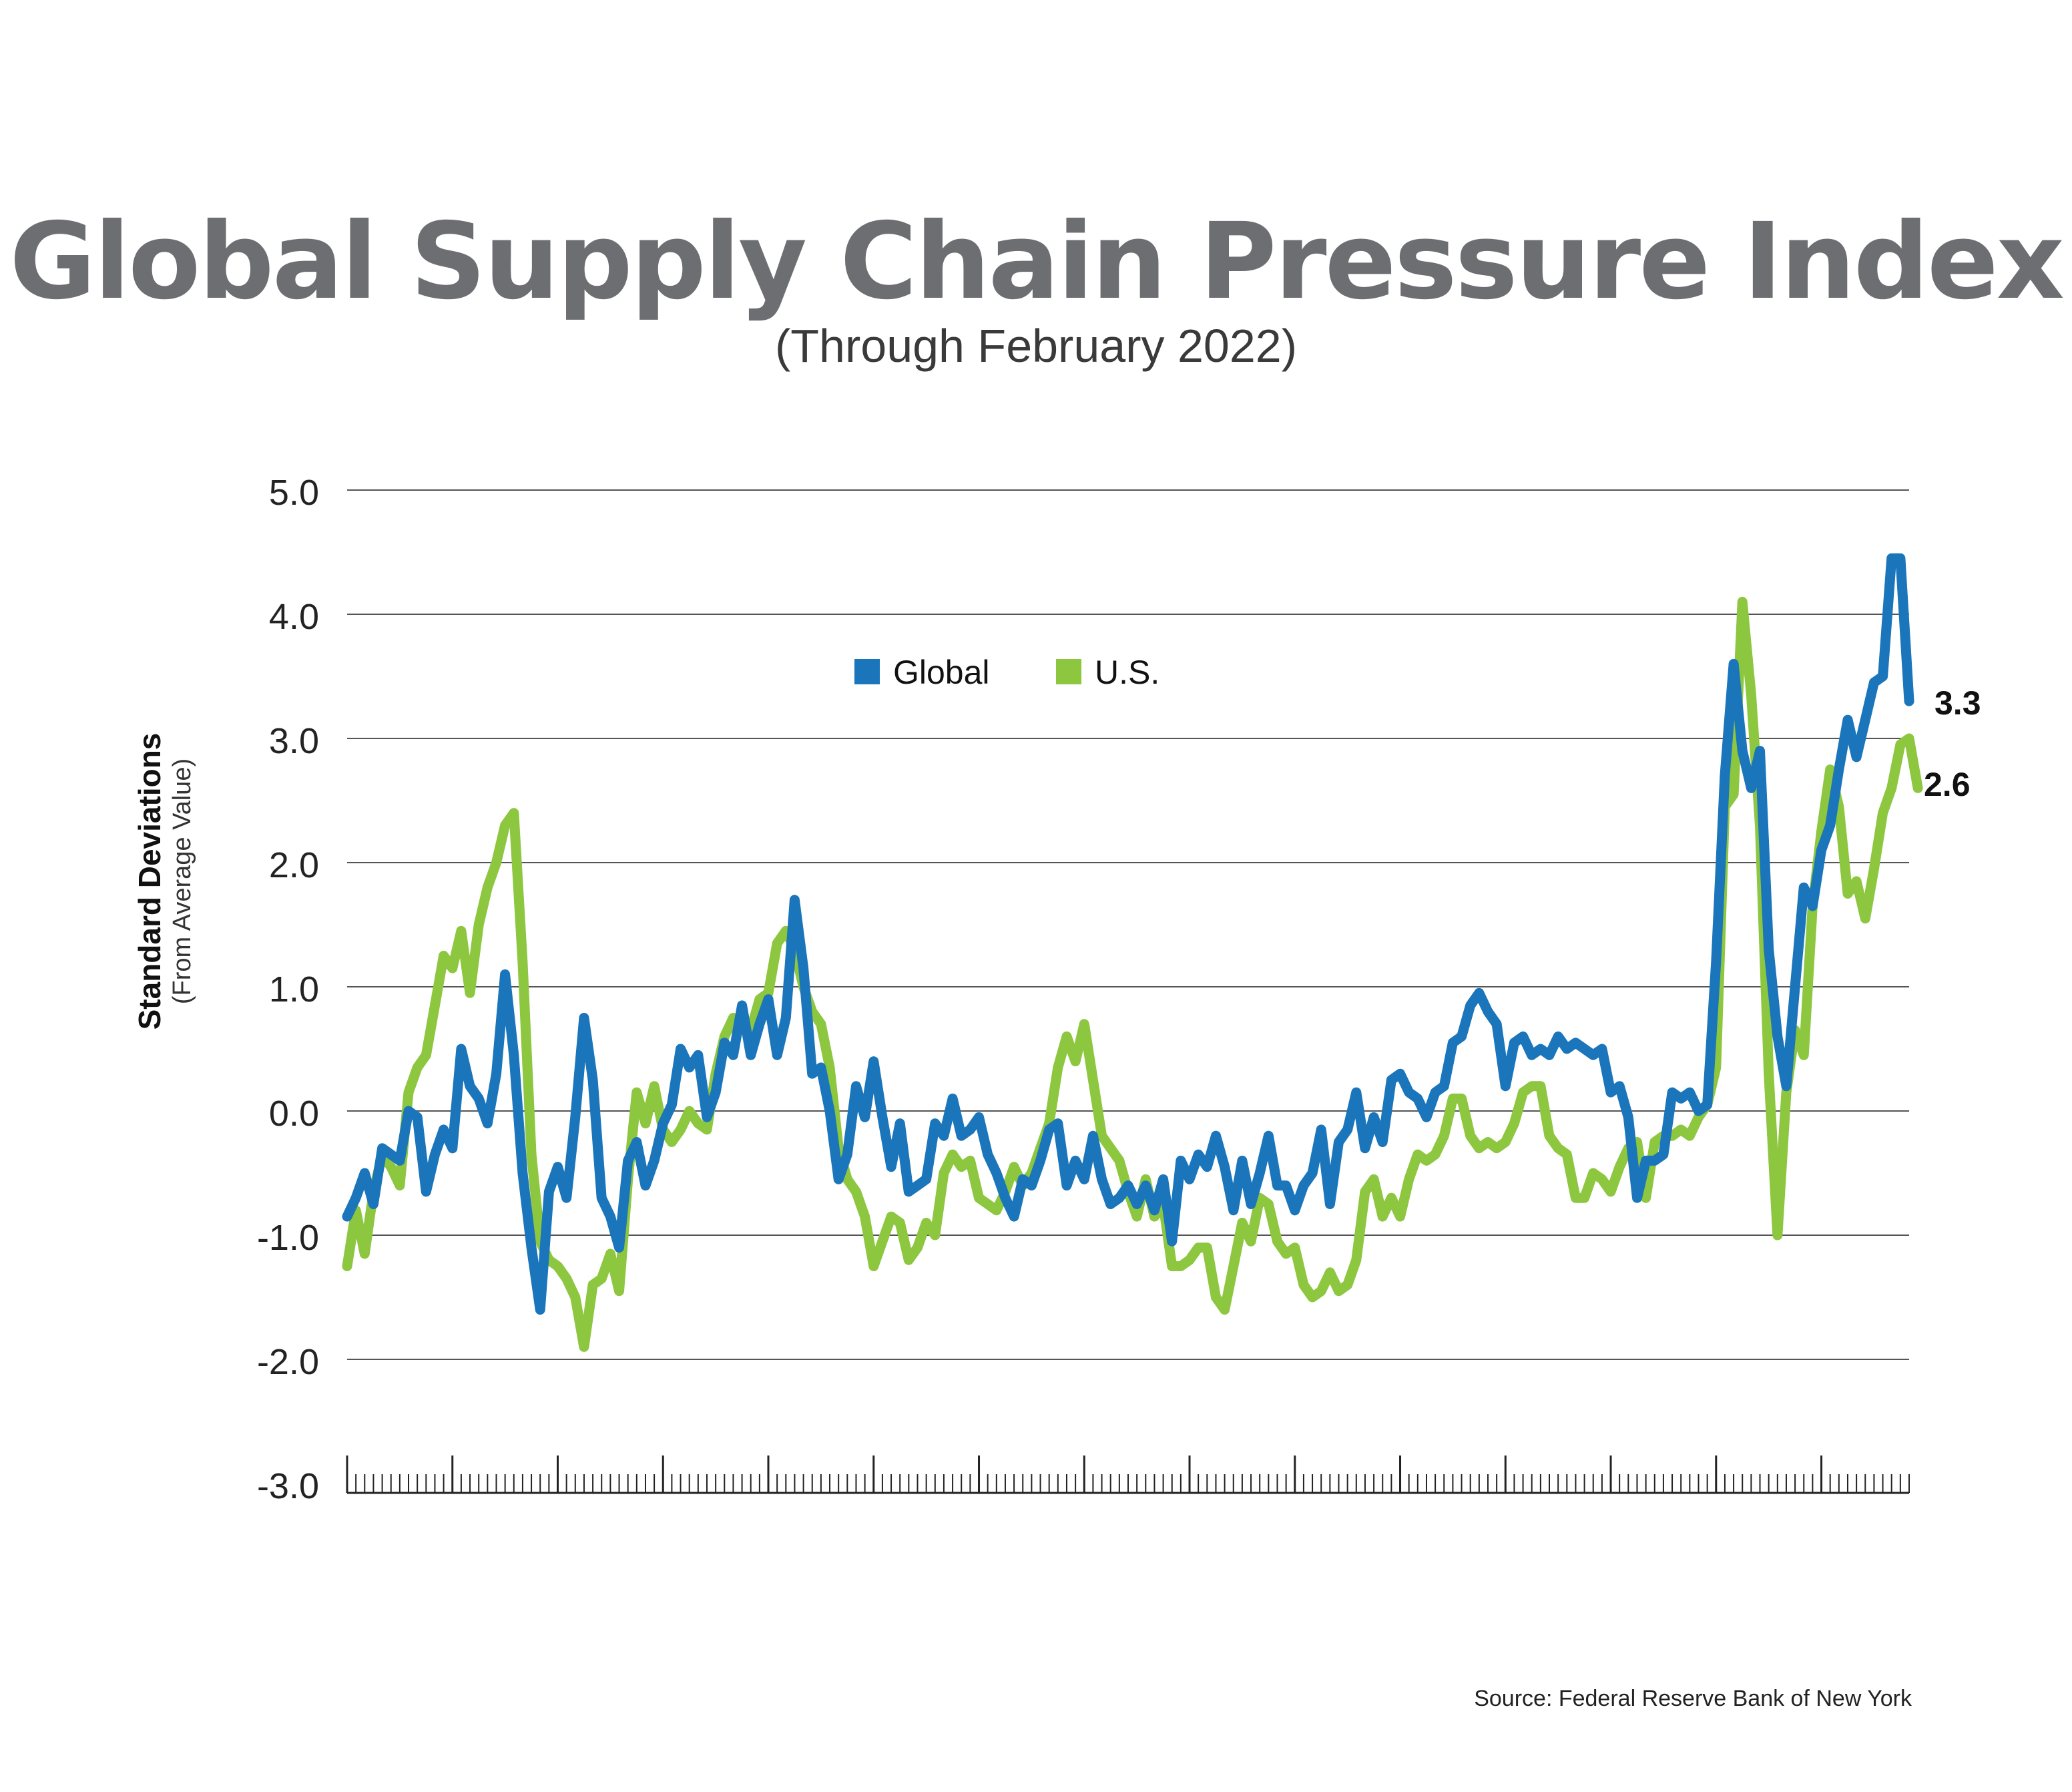 The width and height of the screenshot is (2072, 1792). I want to click on y-tick-label: -1.0, so click(288, 1238).